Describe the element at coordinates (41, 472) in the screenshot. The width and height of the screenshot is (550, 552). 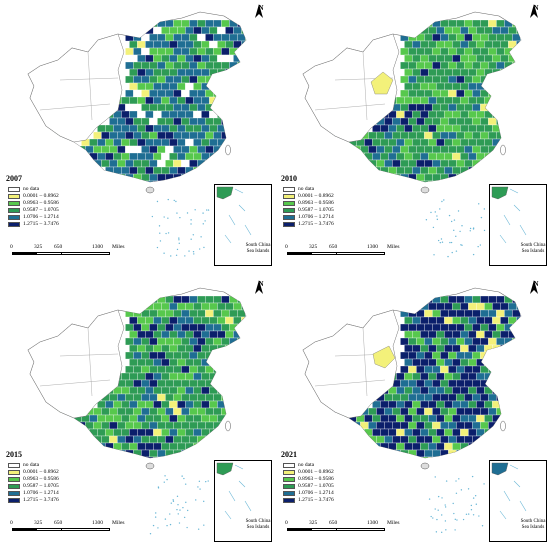
I see `legend-label: 0.0001 – 0.8962` at that location.